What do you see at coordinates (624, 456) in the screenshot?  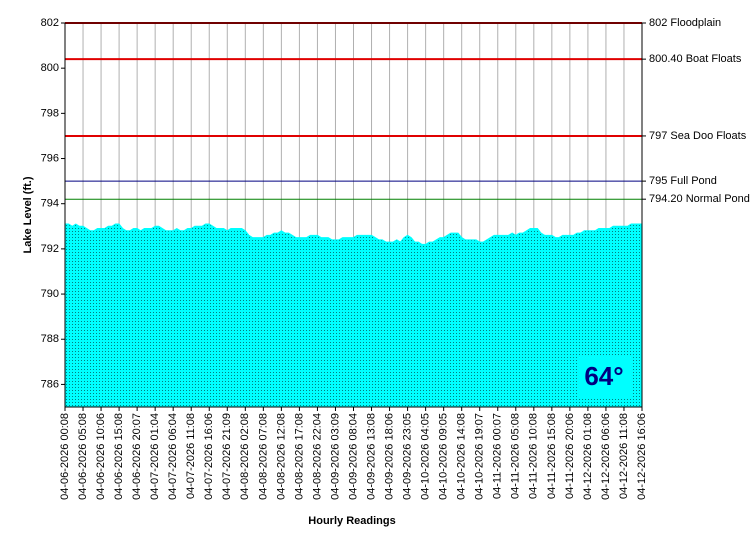 I see `x-tick-label: 04-12-2026 11:08` at bounding box center [624, 456].